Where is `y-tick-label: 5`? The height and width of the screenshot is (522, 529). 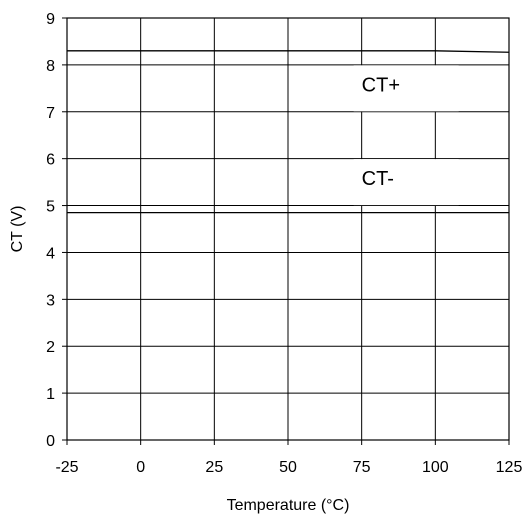 y-tick-label: 5 is located at coordinates (50, 207).